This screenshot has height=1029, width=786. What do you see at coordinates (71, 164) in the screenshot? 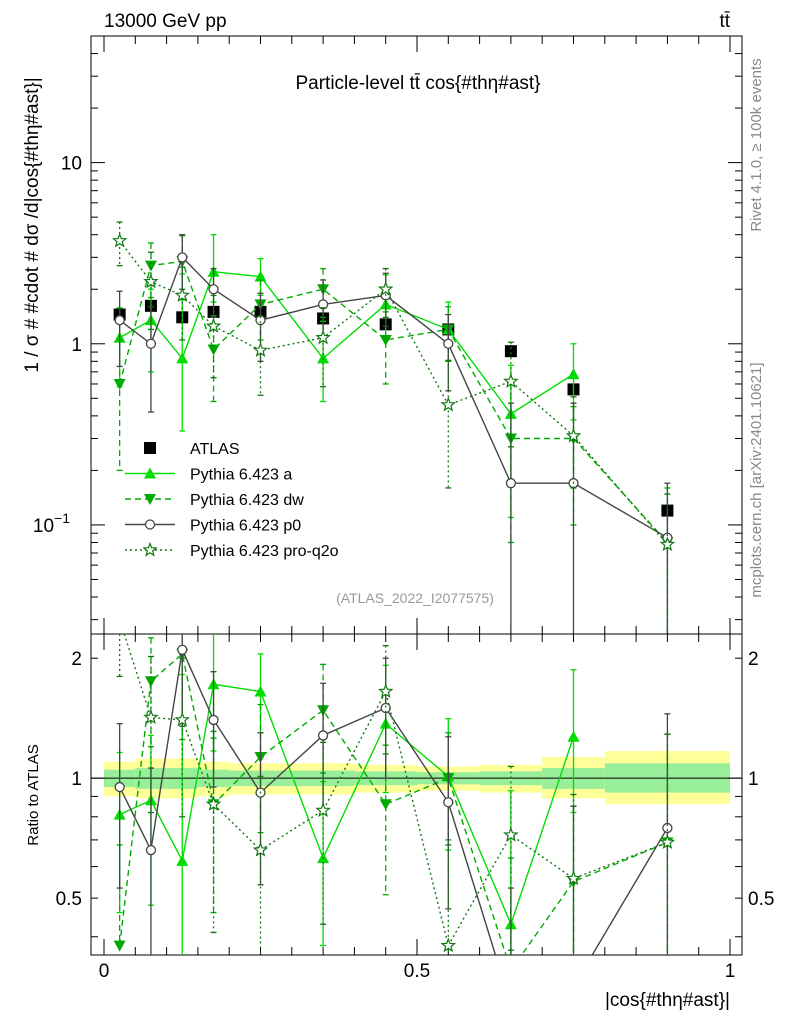
I see `y-tick-label: 10` at bounding box center [71, 164].